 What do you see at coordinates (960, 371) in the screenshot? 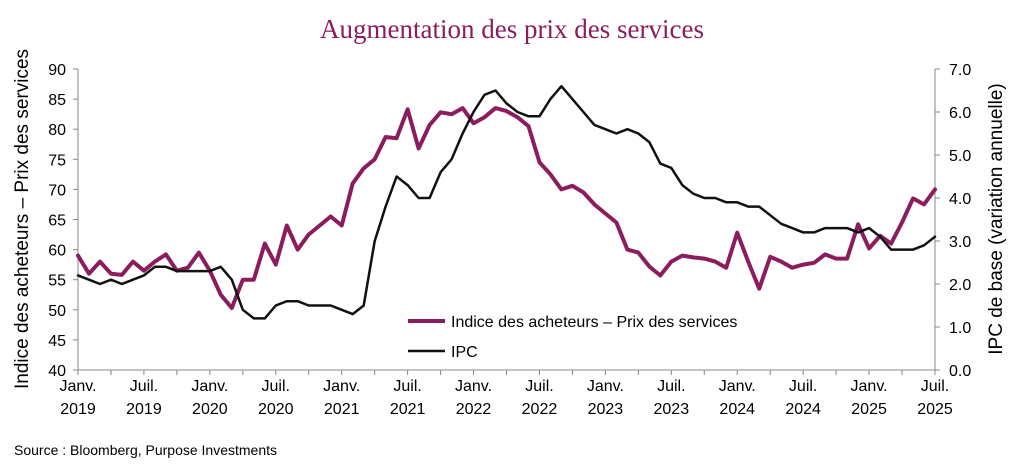
I see `right-tick-label: 0.0` at bounding box center [960, 371].